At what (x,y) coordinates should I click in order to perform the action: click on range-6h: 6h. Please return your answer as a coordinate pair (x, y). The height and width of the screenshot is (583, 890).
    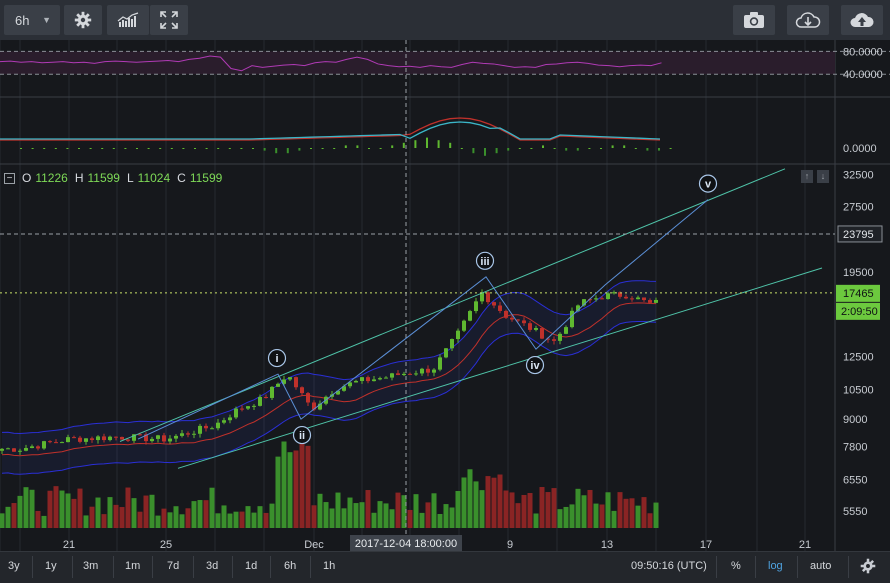
    Looking at the image, I should click on (290, 566).